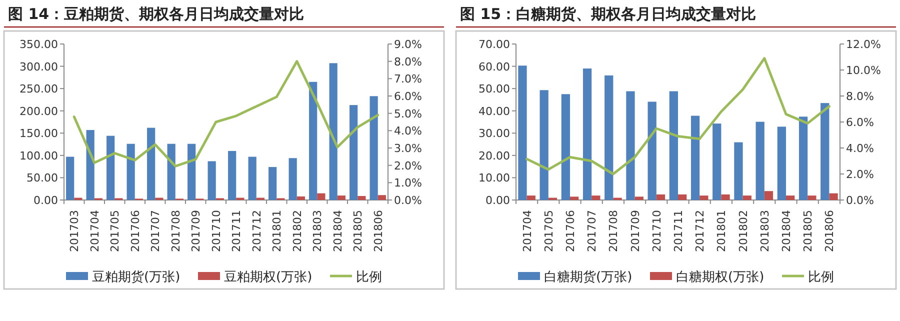  What do you see at coordinates (494, 89) in the screenshot?
I see `y-tick-label: 50.00` at bounding box center [494, 89].